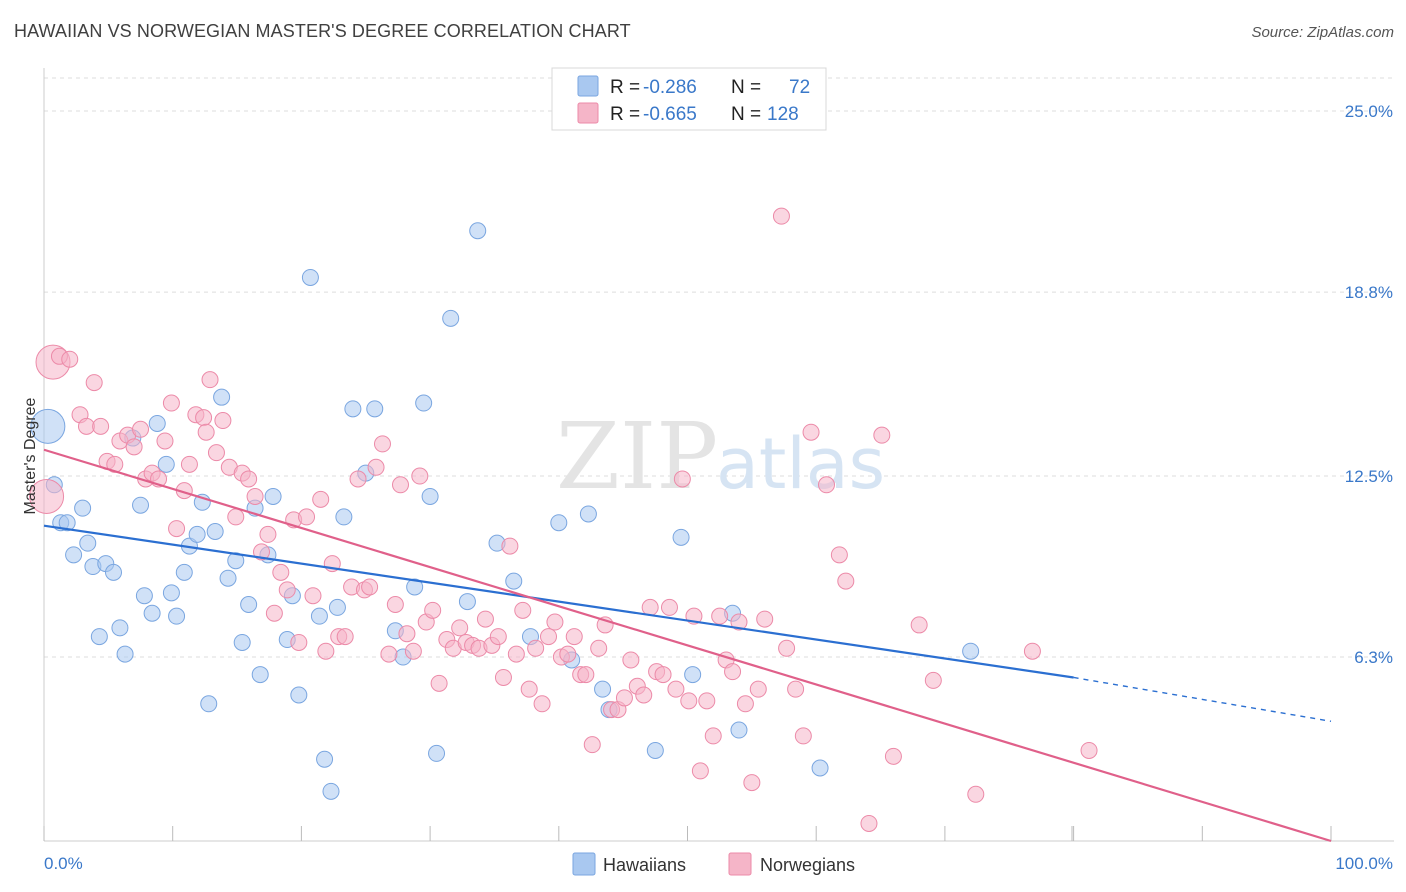  Describe the element at coordinates (746, 114) in the screenshot. I see `legend-n-label-2: N =` at that location.